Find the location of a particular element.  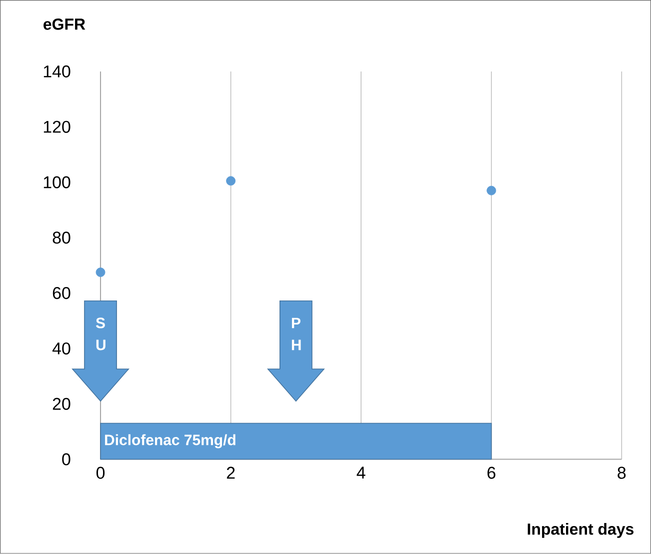

y-tick-label: 100 is located at coordinates (57, 182).